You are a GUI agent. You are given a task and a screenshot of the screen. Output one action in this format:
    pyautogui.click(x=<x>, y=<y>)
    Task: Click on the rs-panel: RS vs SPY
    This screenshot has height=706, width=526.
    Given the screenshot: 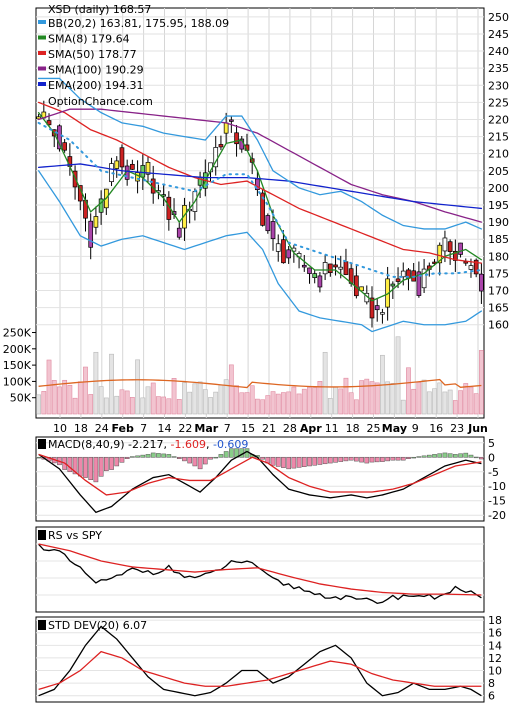 What is the action you would take?
    pyautogui.click(x=260, y=569)
    